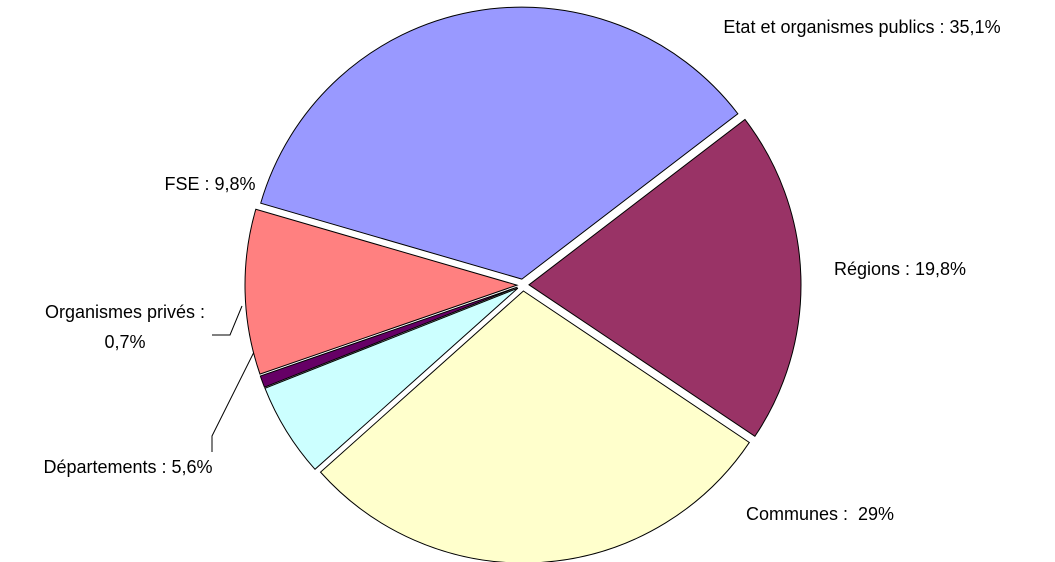 The width and height of the screenshot is (1055, 562). Describe the element at coordinates (125, 312) in the screenshot. I see `data-label-line: Organismes privés :` at that location.